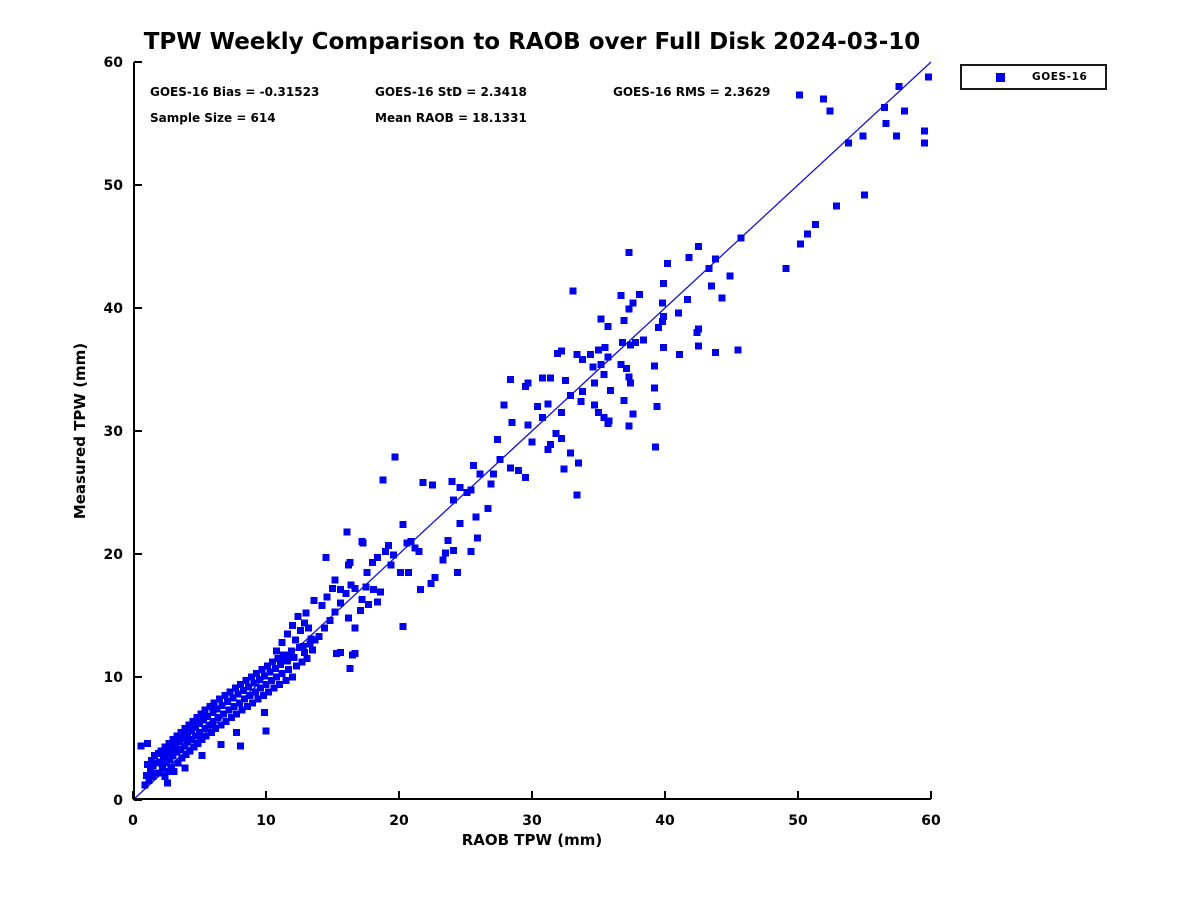  I want to click on x-tick-label: 30, so click(532, 821).